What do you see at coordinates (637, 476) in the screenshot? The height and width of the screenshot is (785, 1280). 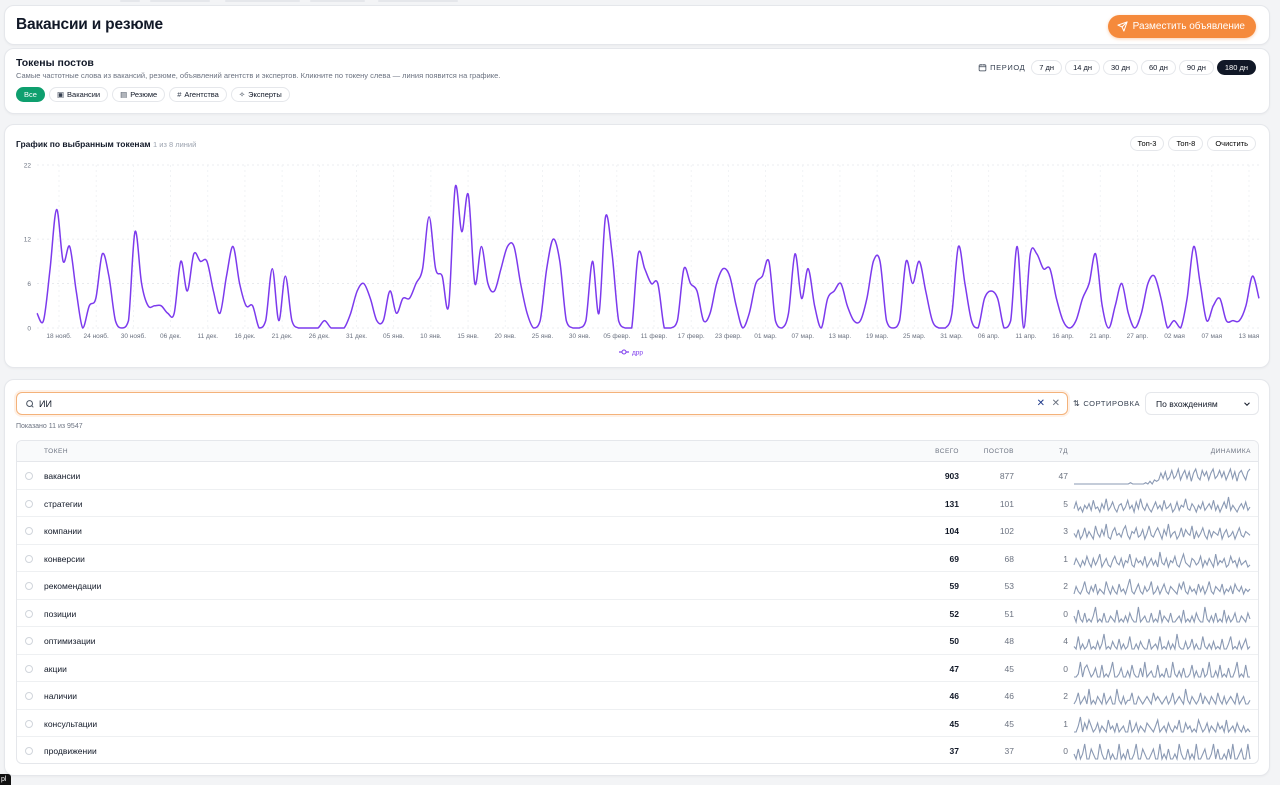 I see `table-row: вакансии 903 877 47` at bounding box center [637, 476].